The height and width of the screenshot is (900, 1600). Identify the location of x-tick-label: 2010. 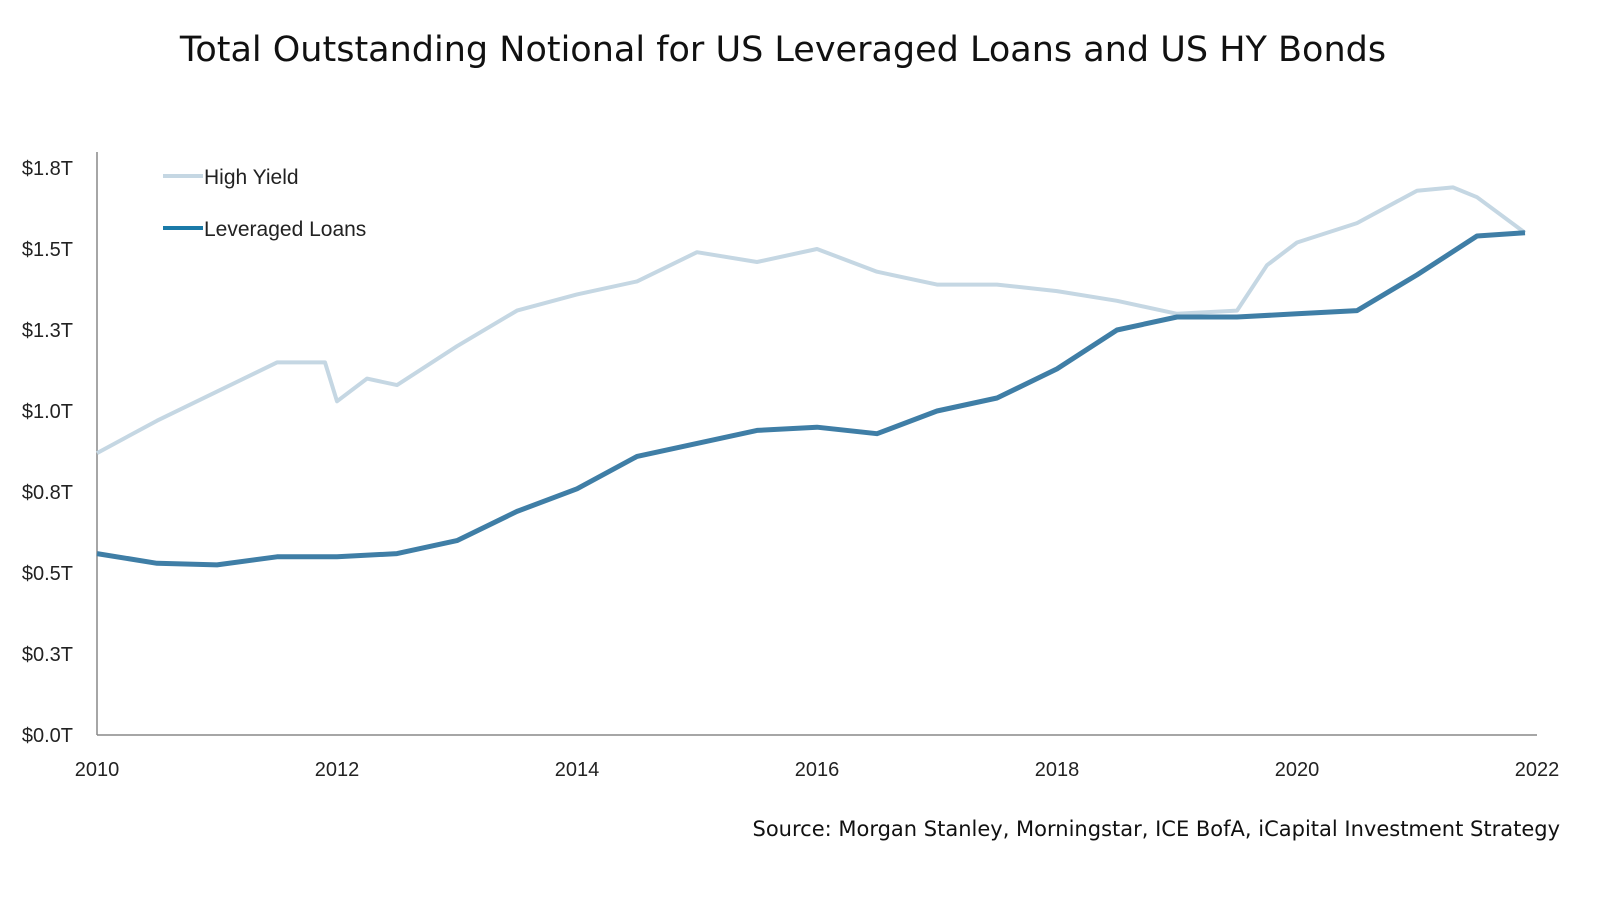
(97, 770).